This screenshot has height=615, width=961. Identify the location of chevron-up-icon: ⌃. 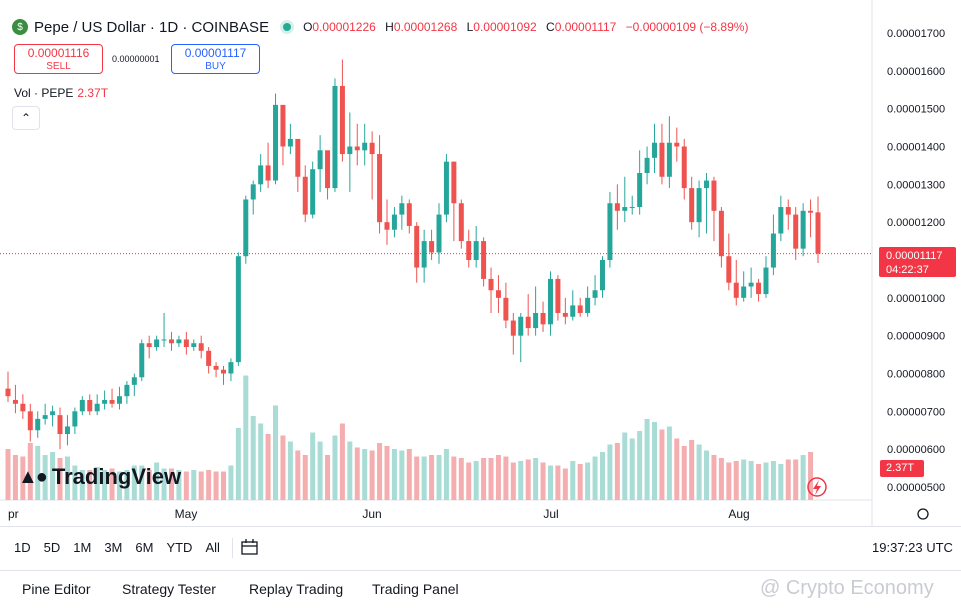
(26, 118).